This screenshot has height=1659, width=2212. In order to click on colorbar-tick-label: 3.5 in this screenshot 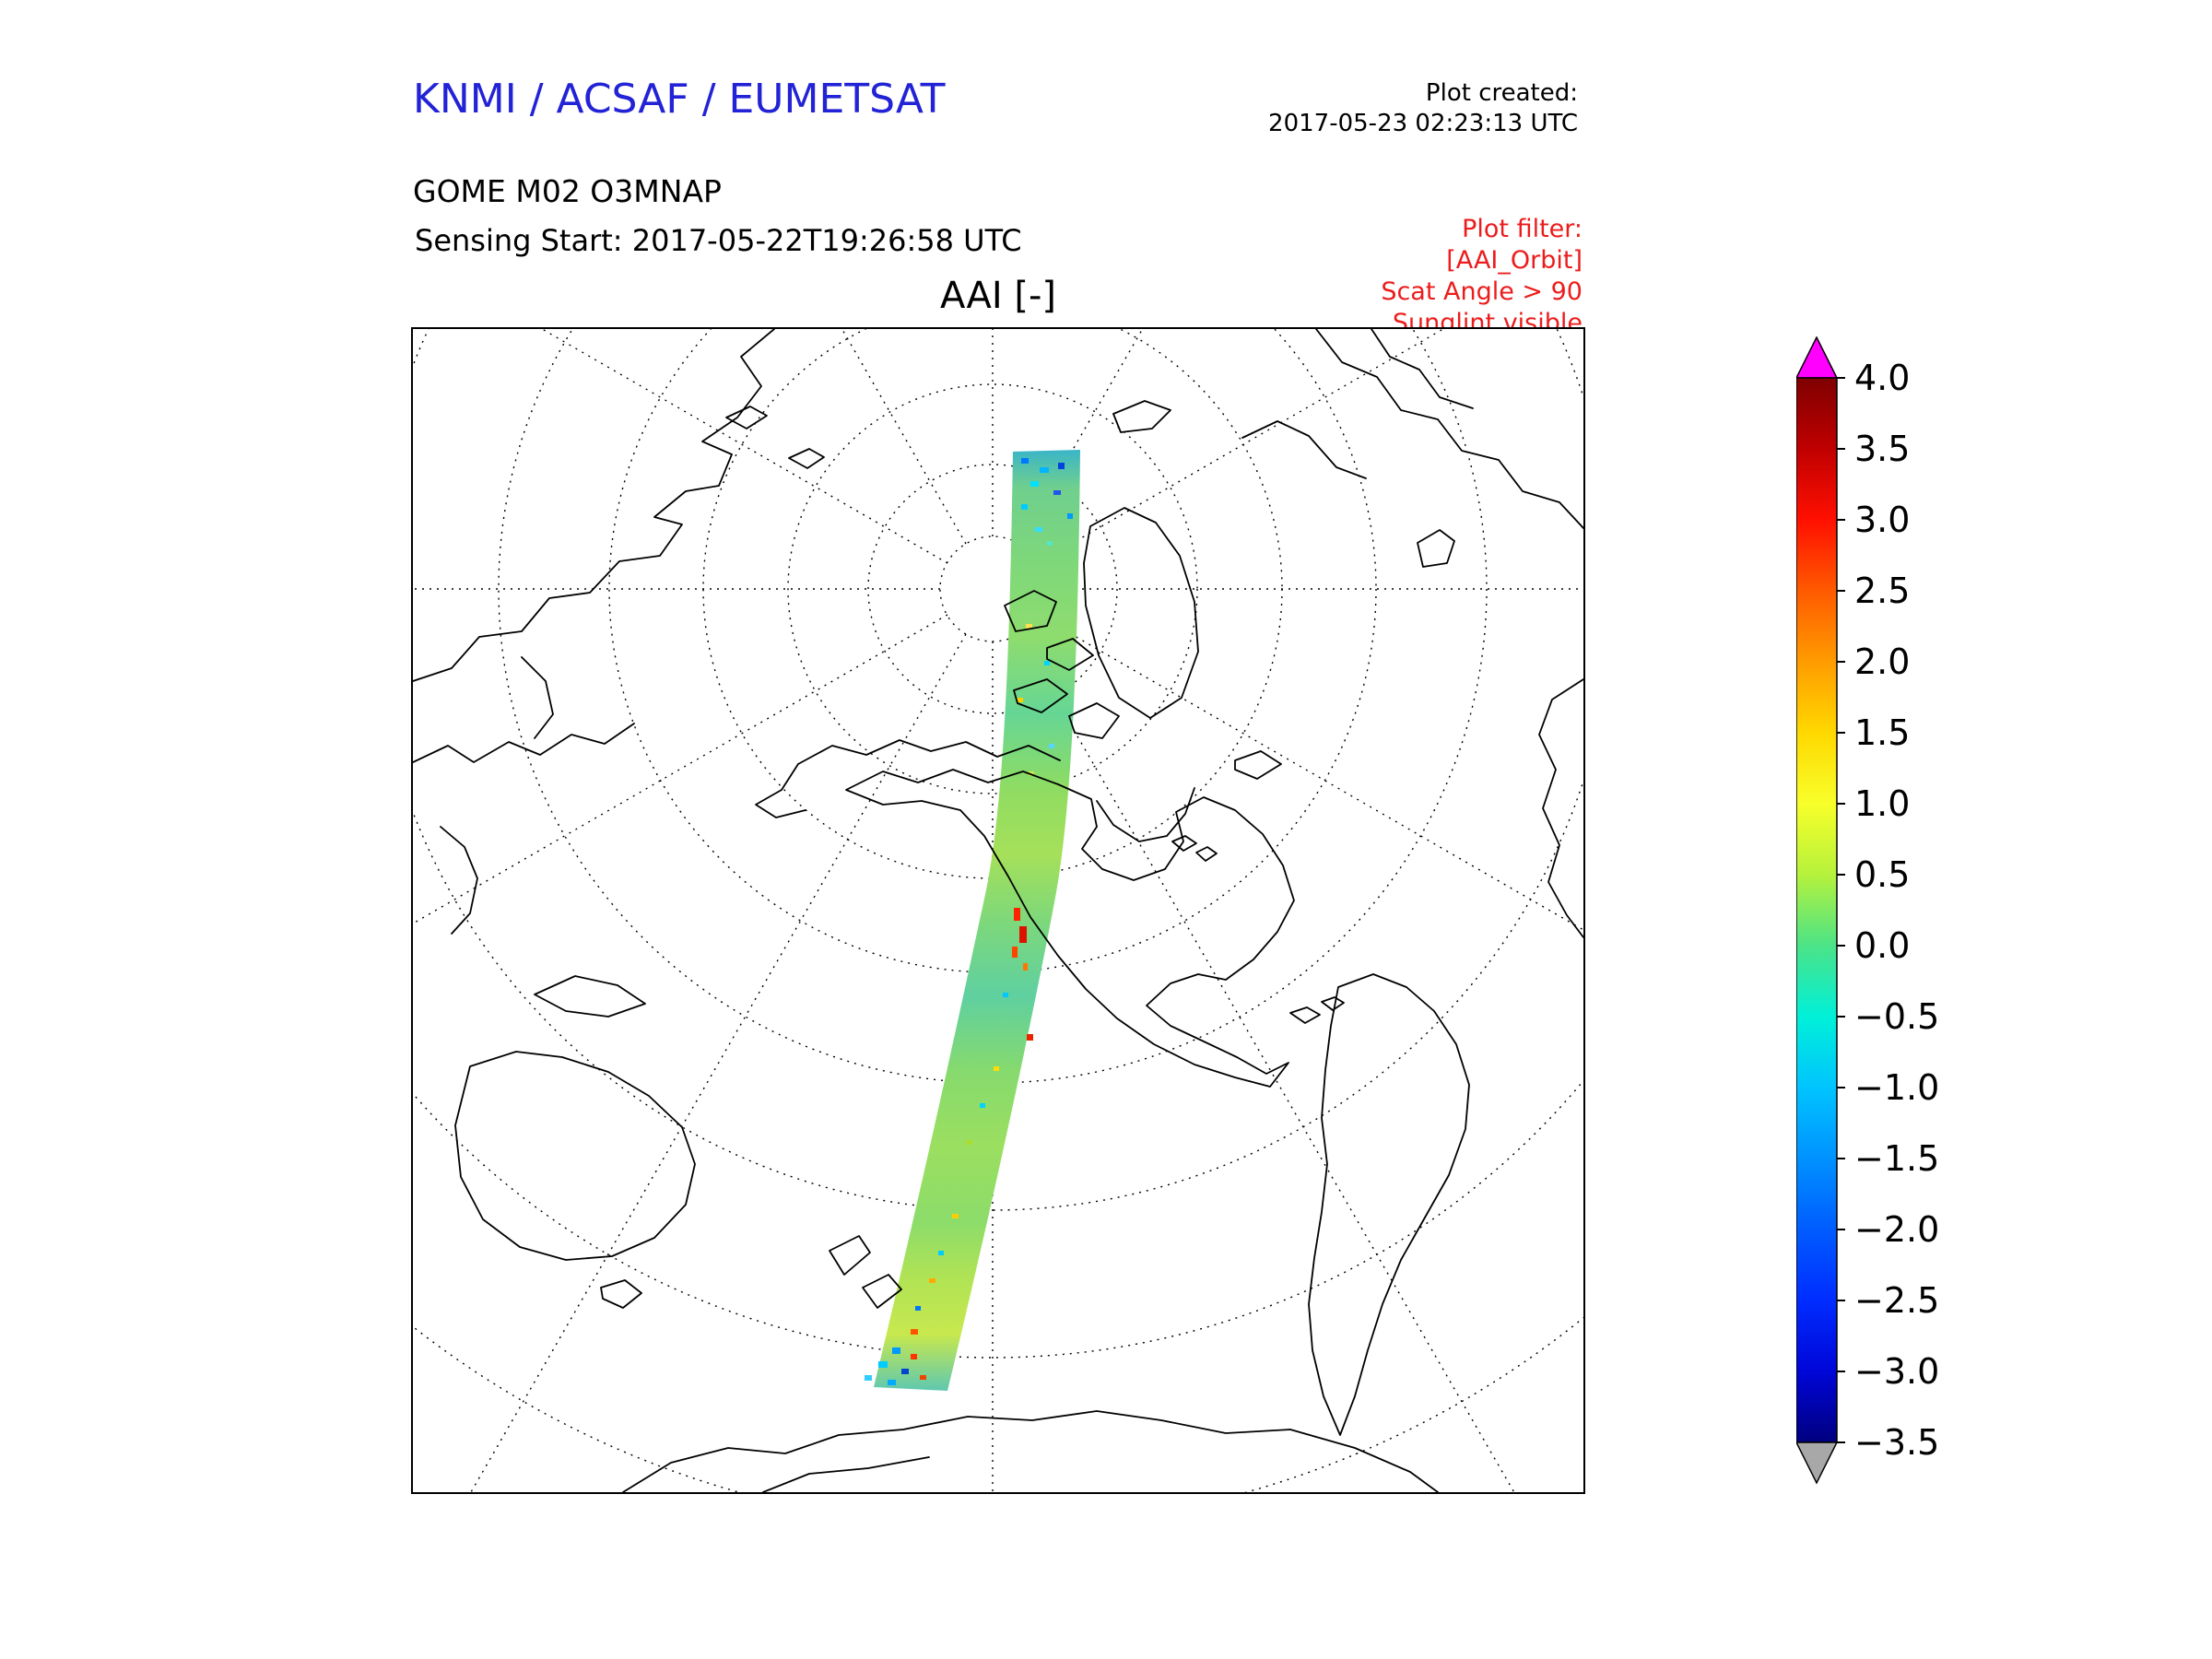, I will do `click(1882, 449)`.